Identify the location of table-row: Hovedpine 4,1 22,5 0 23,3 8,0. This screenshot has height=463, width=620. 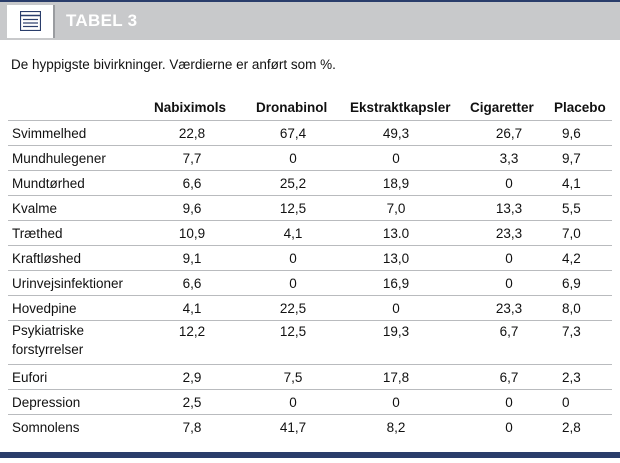
(310, 308).